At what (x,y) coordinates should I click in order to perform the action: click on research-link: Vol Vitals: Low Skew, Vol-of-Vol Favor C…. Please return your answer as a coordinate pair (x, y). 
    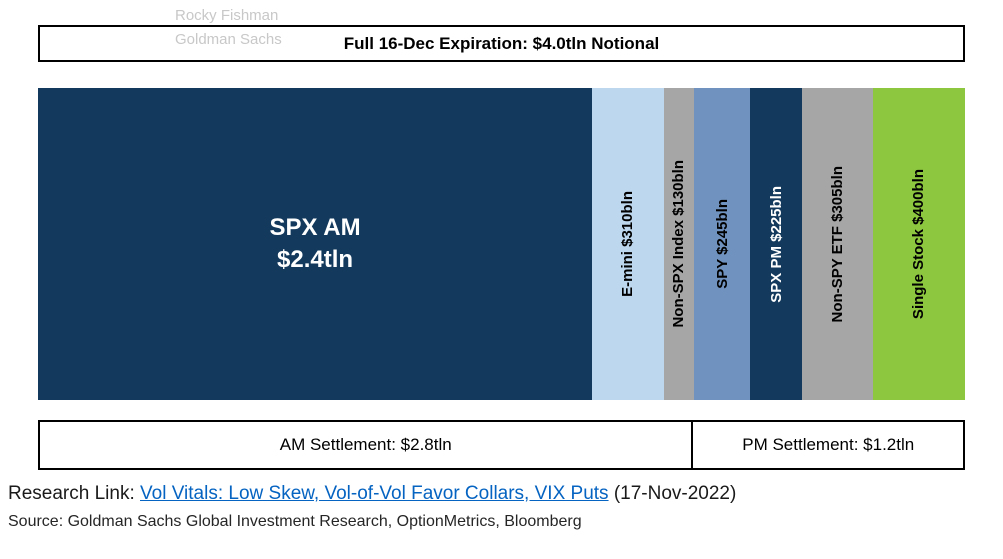
    Looking at the image, I should click on (374, 493).